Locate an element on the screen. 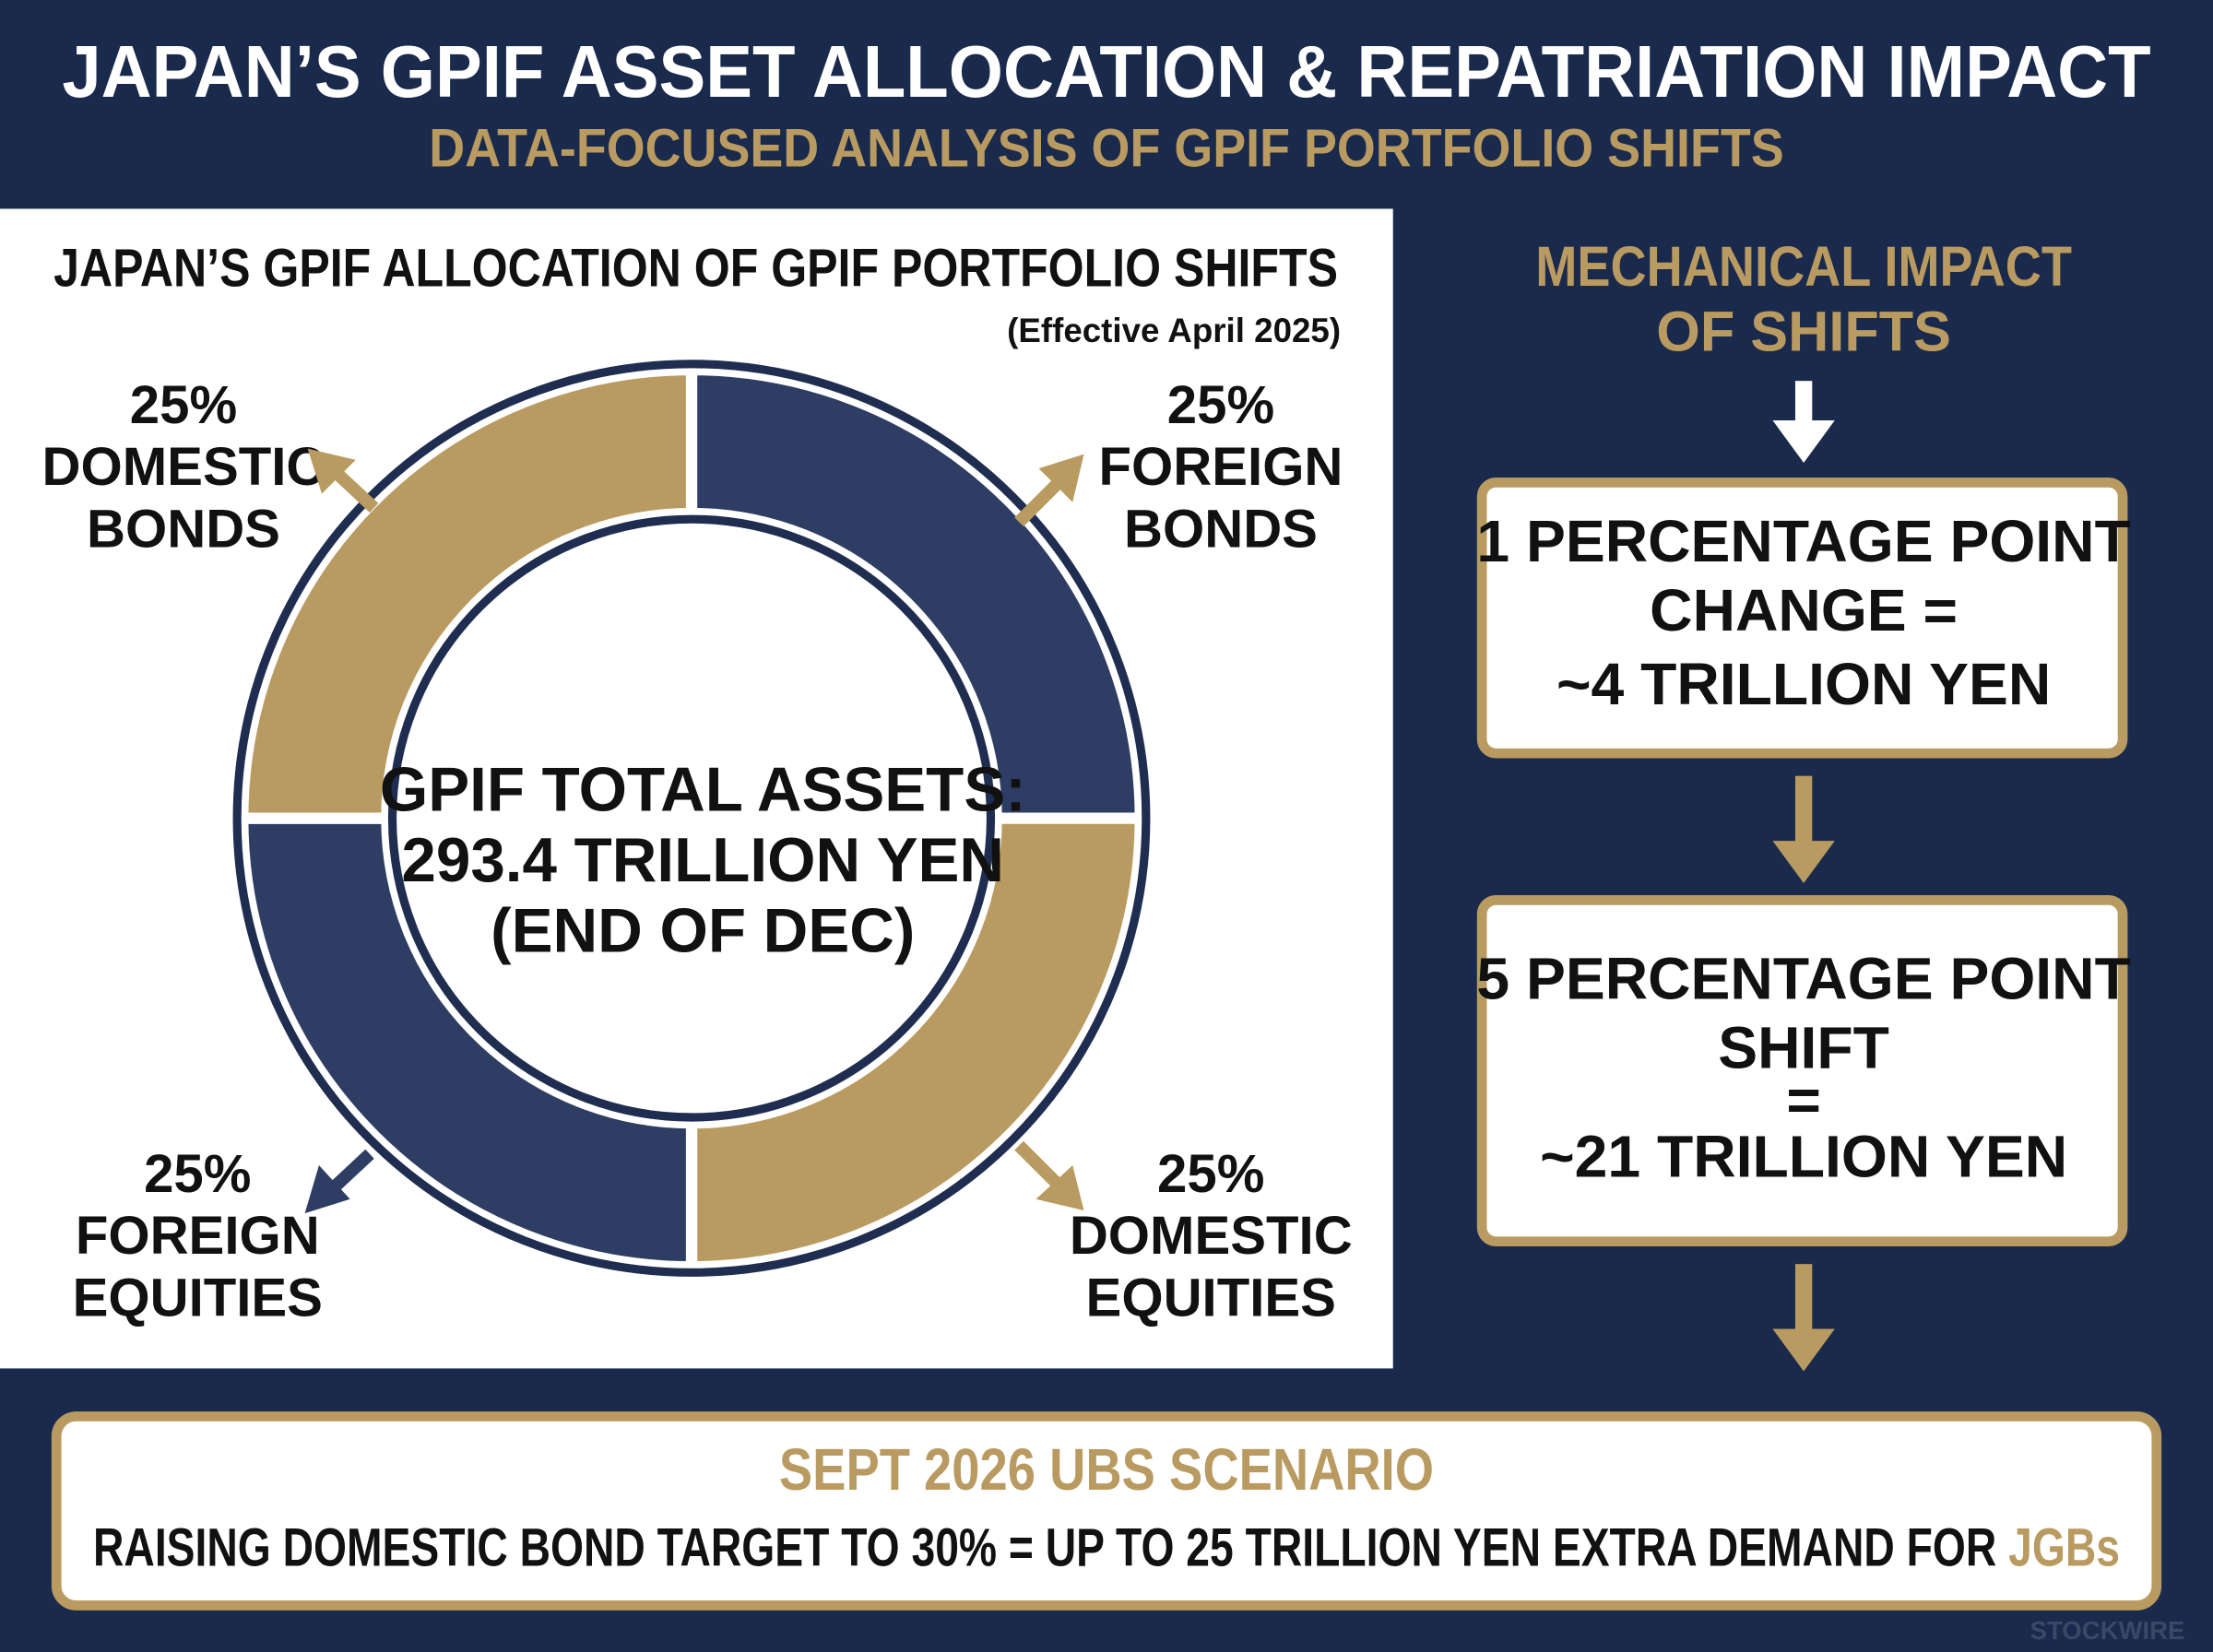 This screenshot has width=2213, height=1652. slice-label: FOREIGN EQUITIES is located at coordinates (198, 1267).